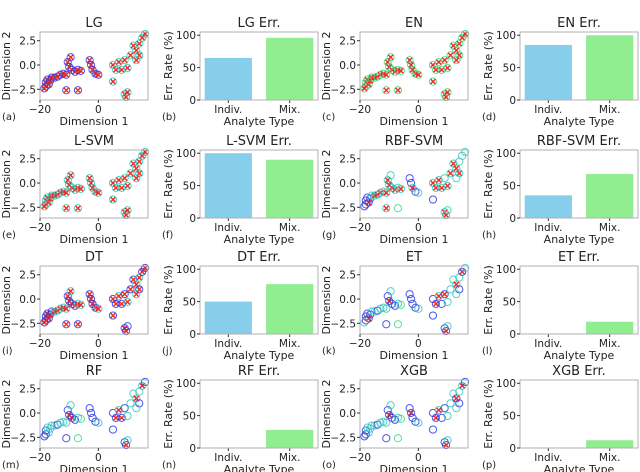 This screenshot has width=640, height=472. I want to click on x-axis-label: Dimension 1, so click(414, 121).